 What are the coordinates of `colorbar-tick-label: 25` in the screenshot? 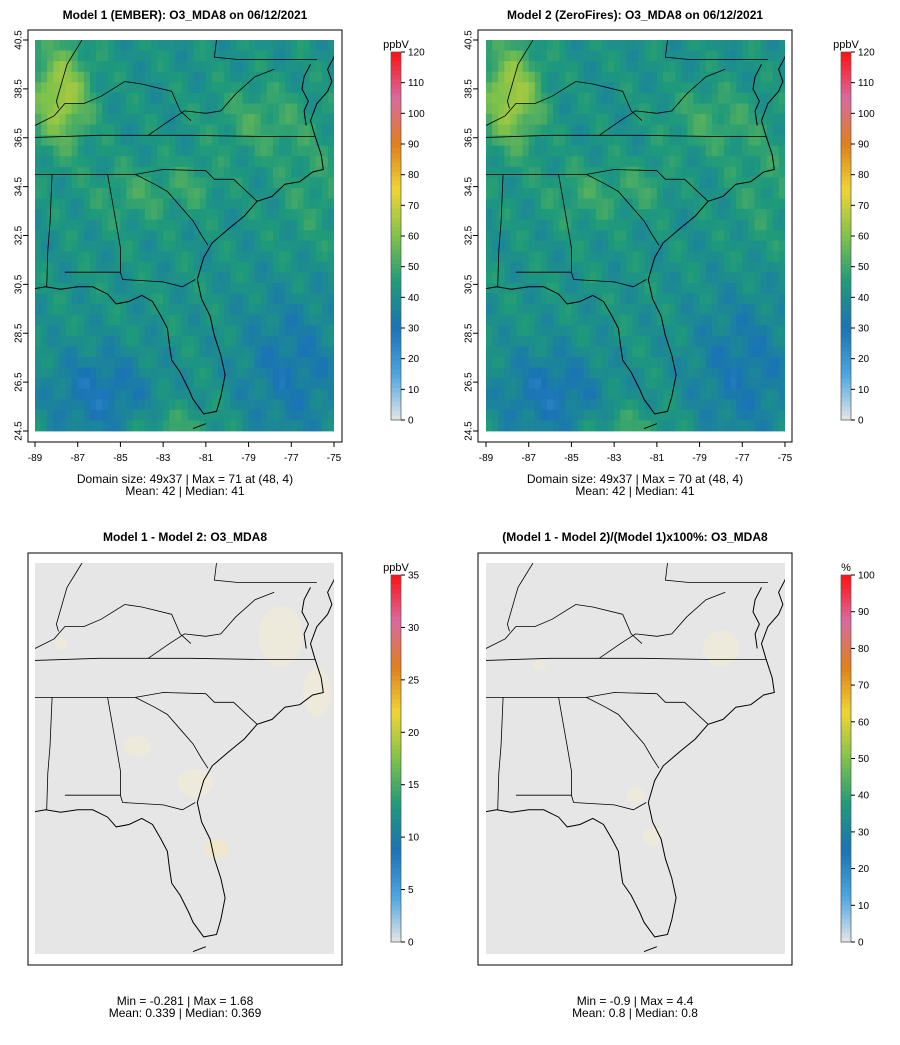 It's located at (414, 680).